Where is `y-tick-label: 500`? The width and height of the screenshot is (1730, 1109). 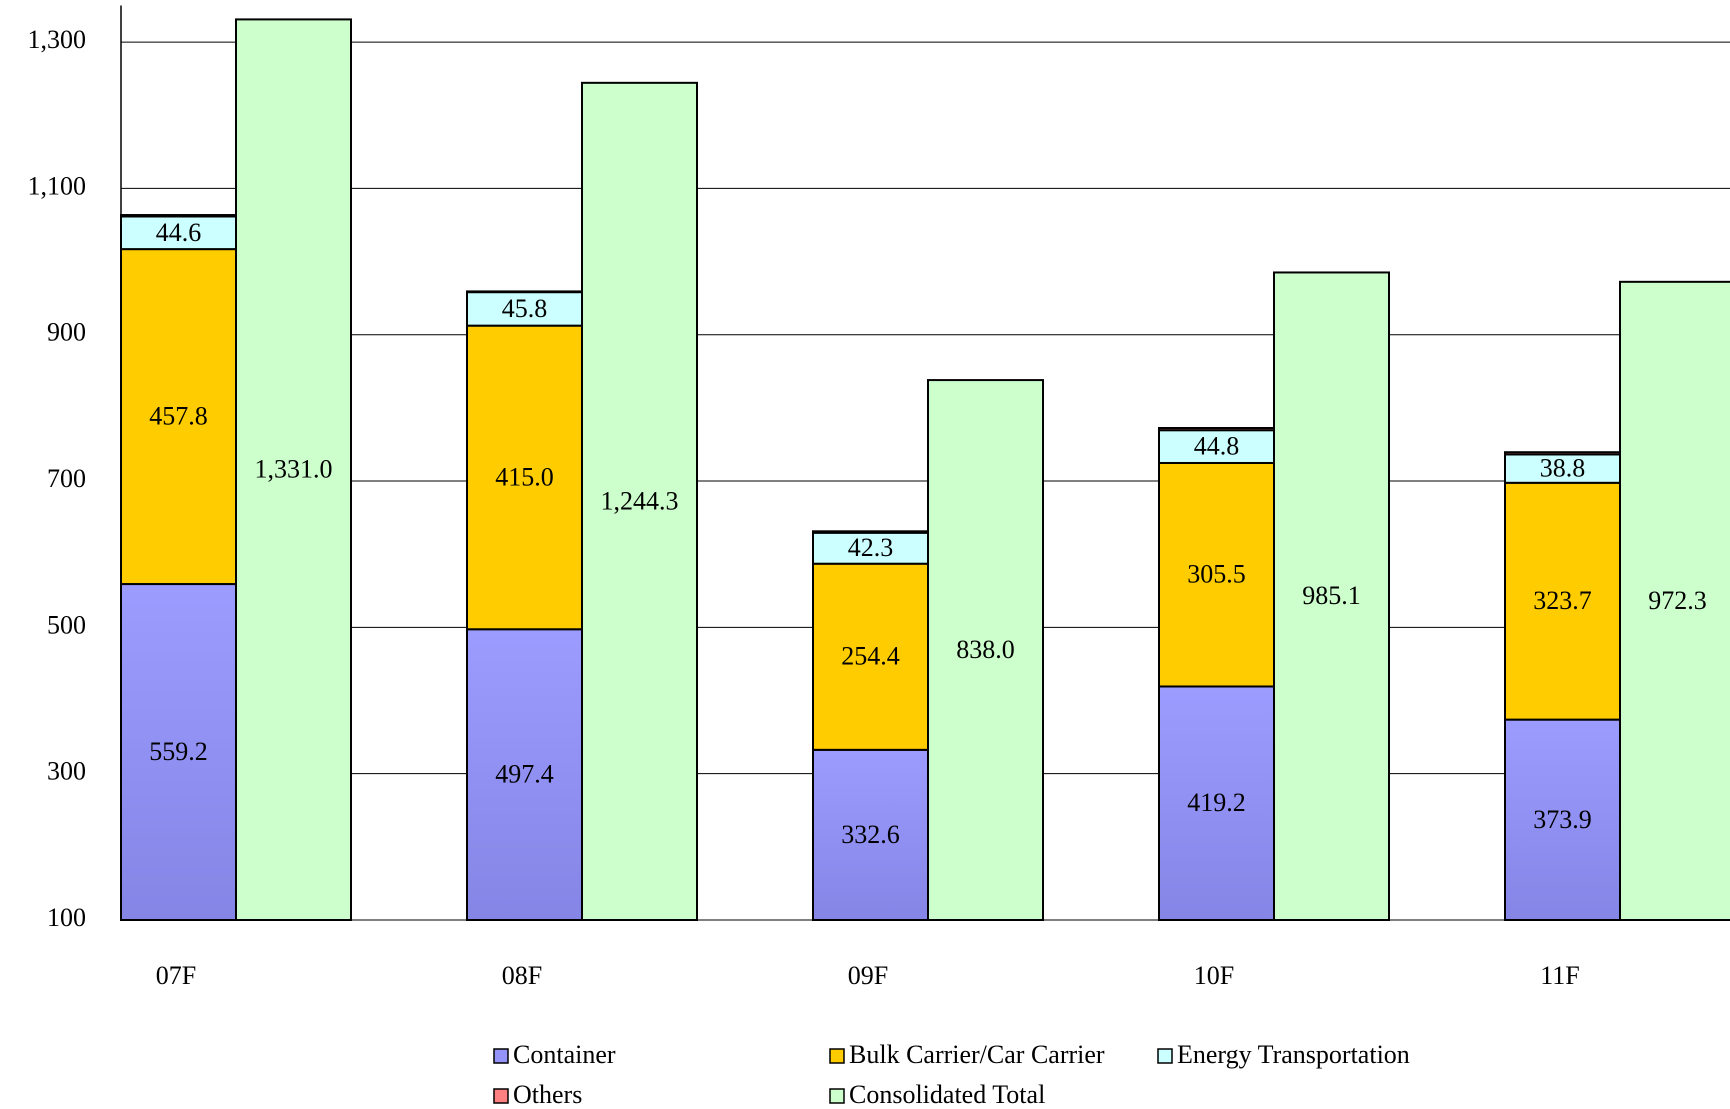 y-tick-label: 500 is located at coordinates (66, 624).